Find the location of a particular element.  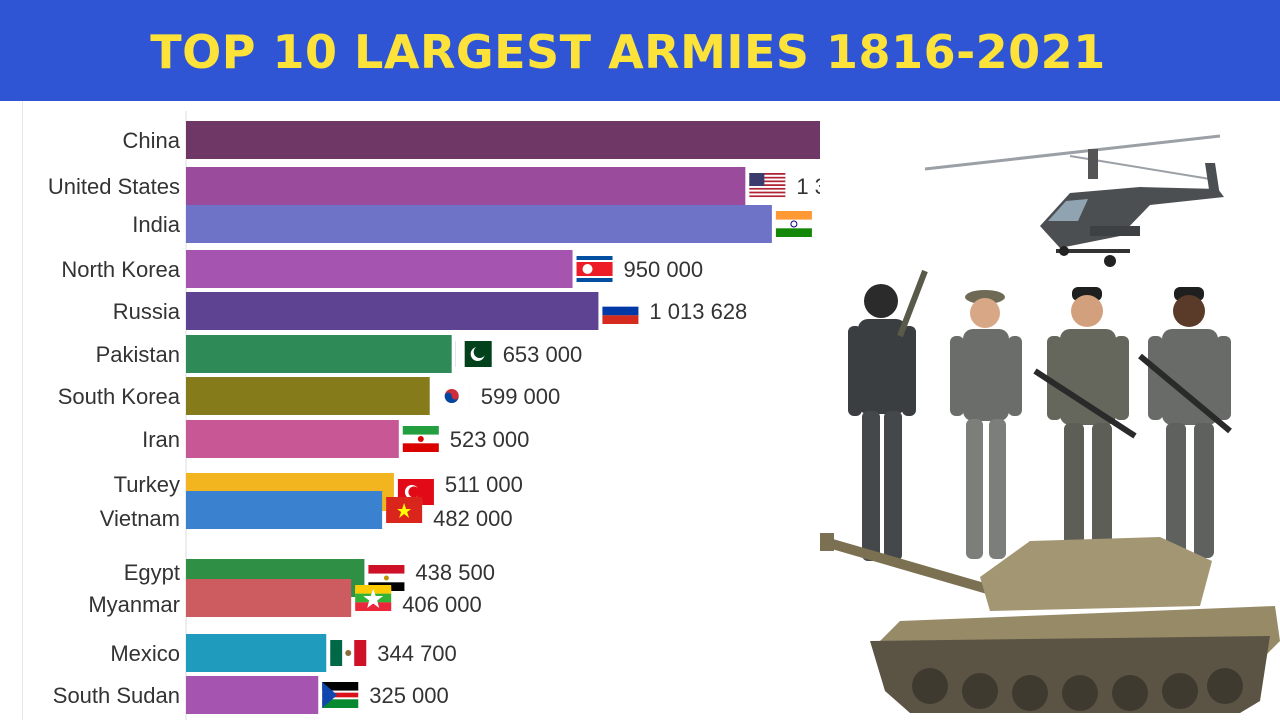

category-label: Mexico is located at coordinates (145, 653).